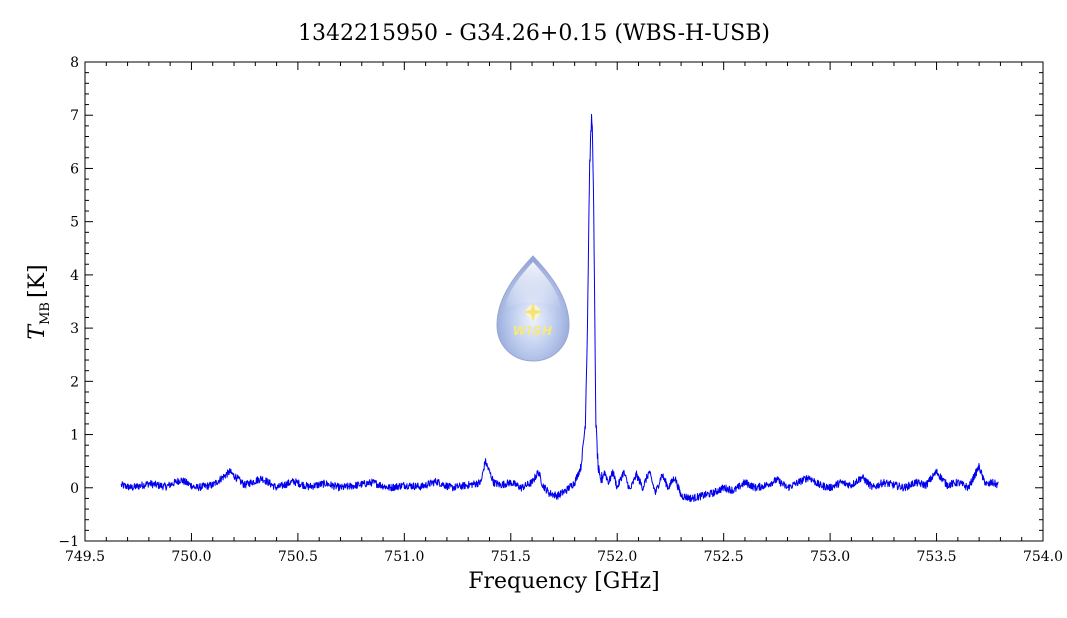 Image resolution: width=1067 pixels, height=618 pixels. I want to click on y-tick-label: 0, so click(74, 489).